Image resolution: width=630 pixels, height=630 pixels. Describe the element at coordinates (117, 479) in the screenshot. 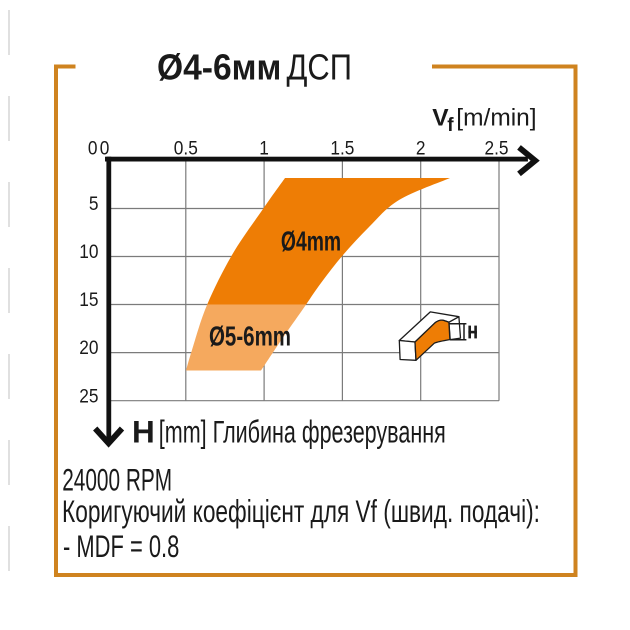

I see `svg-text: 24000 RPM` at that location.